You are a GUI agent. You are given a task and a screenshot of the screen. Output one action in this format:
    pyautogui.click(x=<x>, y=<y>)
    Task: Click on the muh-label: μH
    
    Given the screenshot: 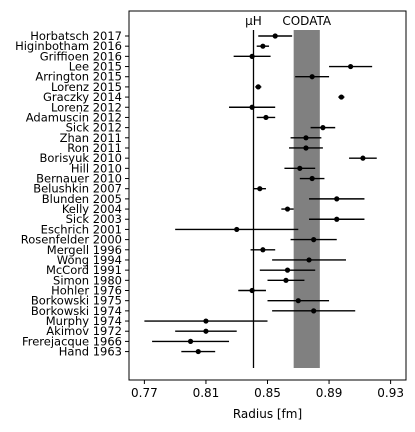 What is the action you would take?
    pyautogui.click(x=253, y=21)
    